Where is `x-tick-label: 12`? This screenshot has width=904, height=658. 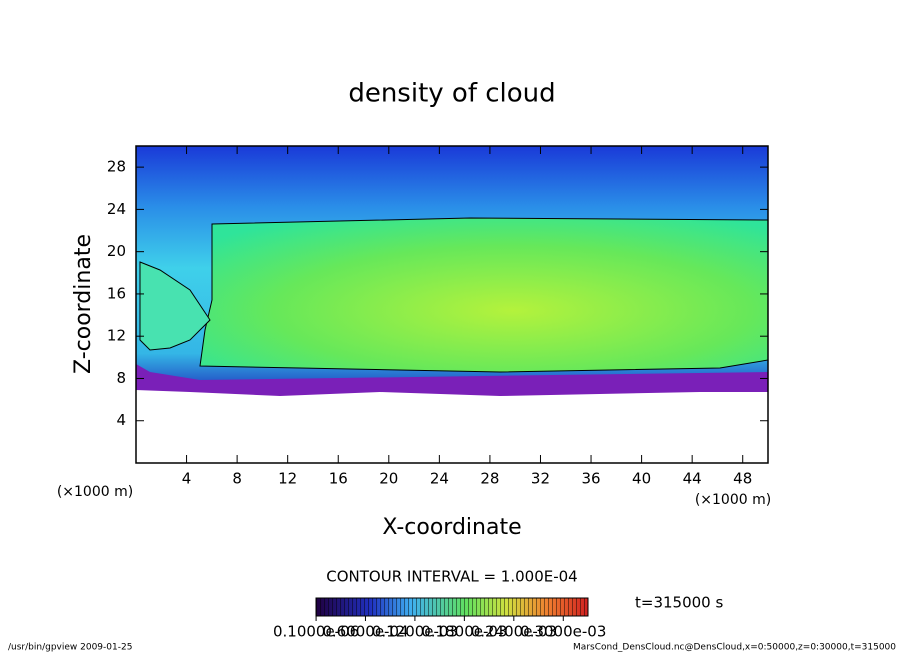 x-tick-label: 12 is located at coordinates (287, 479).